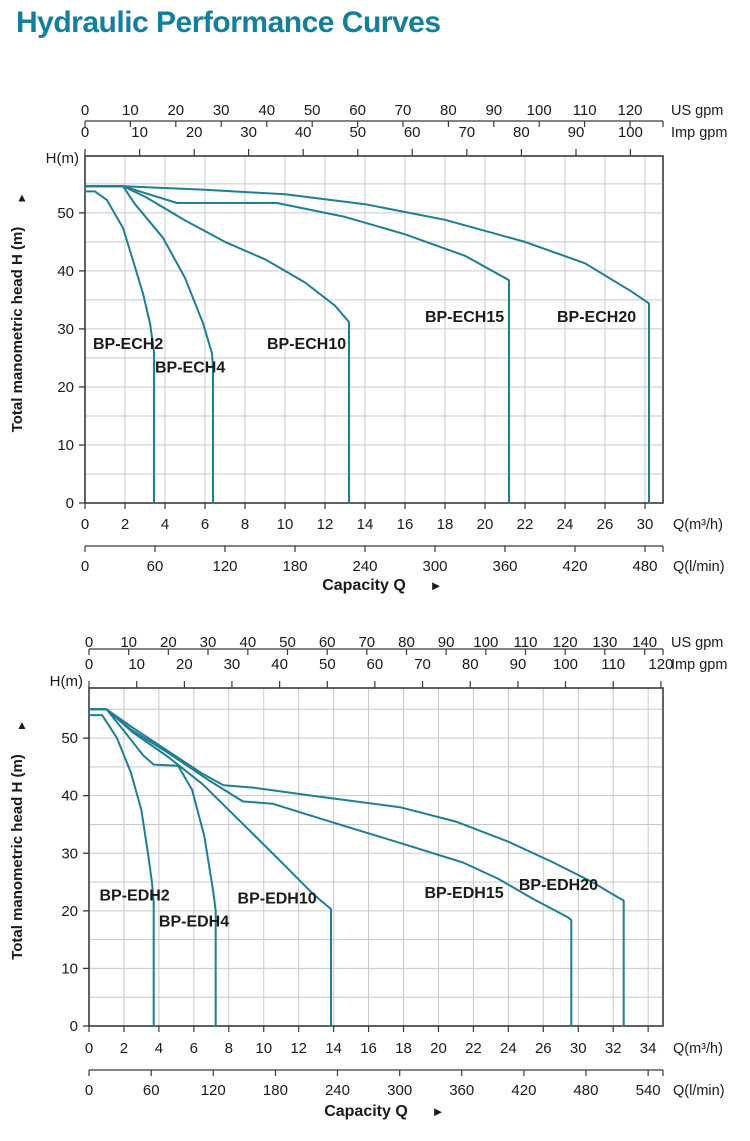  What do you see at coordinates (698, 1049) in the screenshot?
I see `q-m3h-unit-label: Q(m³/h)` at bounding box center [698, 1049].